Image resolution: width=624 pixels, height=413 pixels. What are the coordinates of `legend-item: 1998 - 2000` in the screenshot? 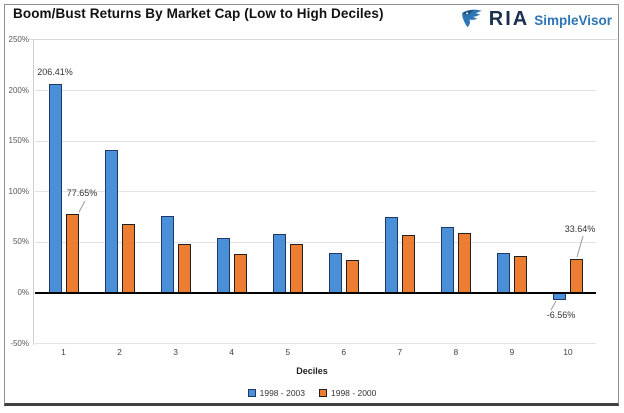 It's located at (347, 393).